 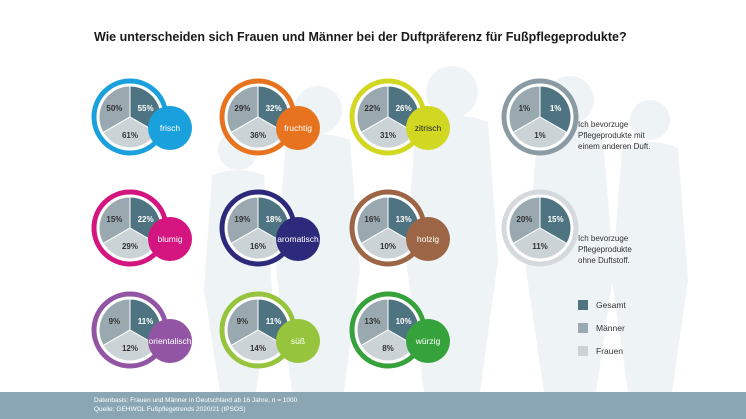 What do you see at coordinates (274, 321) in the screenshot?
I see `pie-value-9-gesamt: 11%` at bounding box center [274, 321].